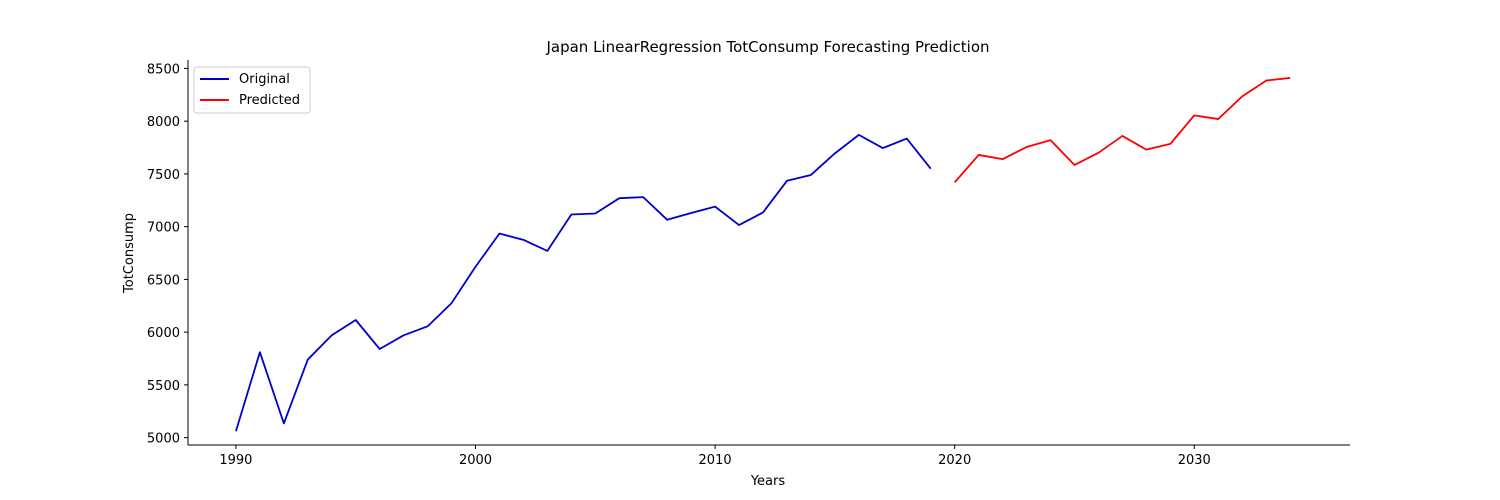  What do you see at coordinates (163, 386) in the screenshot?
I see `y-tick-label: 5500` at bounding box center [163, 386].